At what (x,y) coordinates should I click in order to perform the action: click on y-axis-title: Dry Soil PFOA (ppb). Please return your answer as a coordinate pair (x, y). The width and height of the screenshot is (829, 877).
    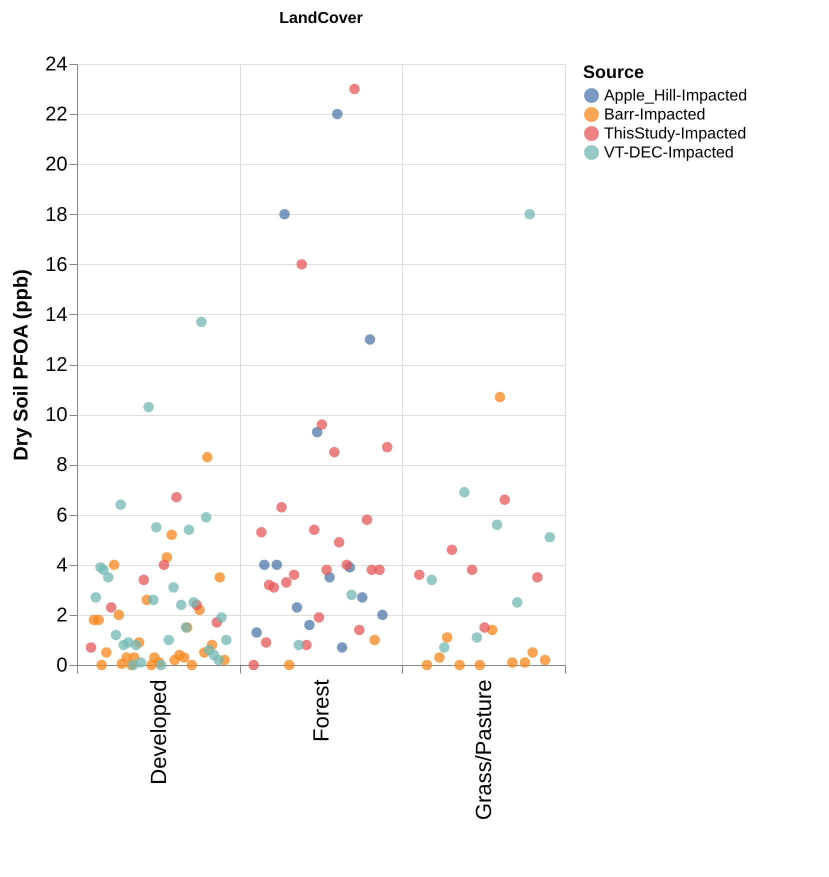
    Looking at the image, I should click on (21, 365).